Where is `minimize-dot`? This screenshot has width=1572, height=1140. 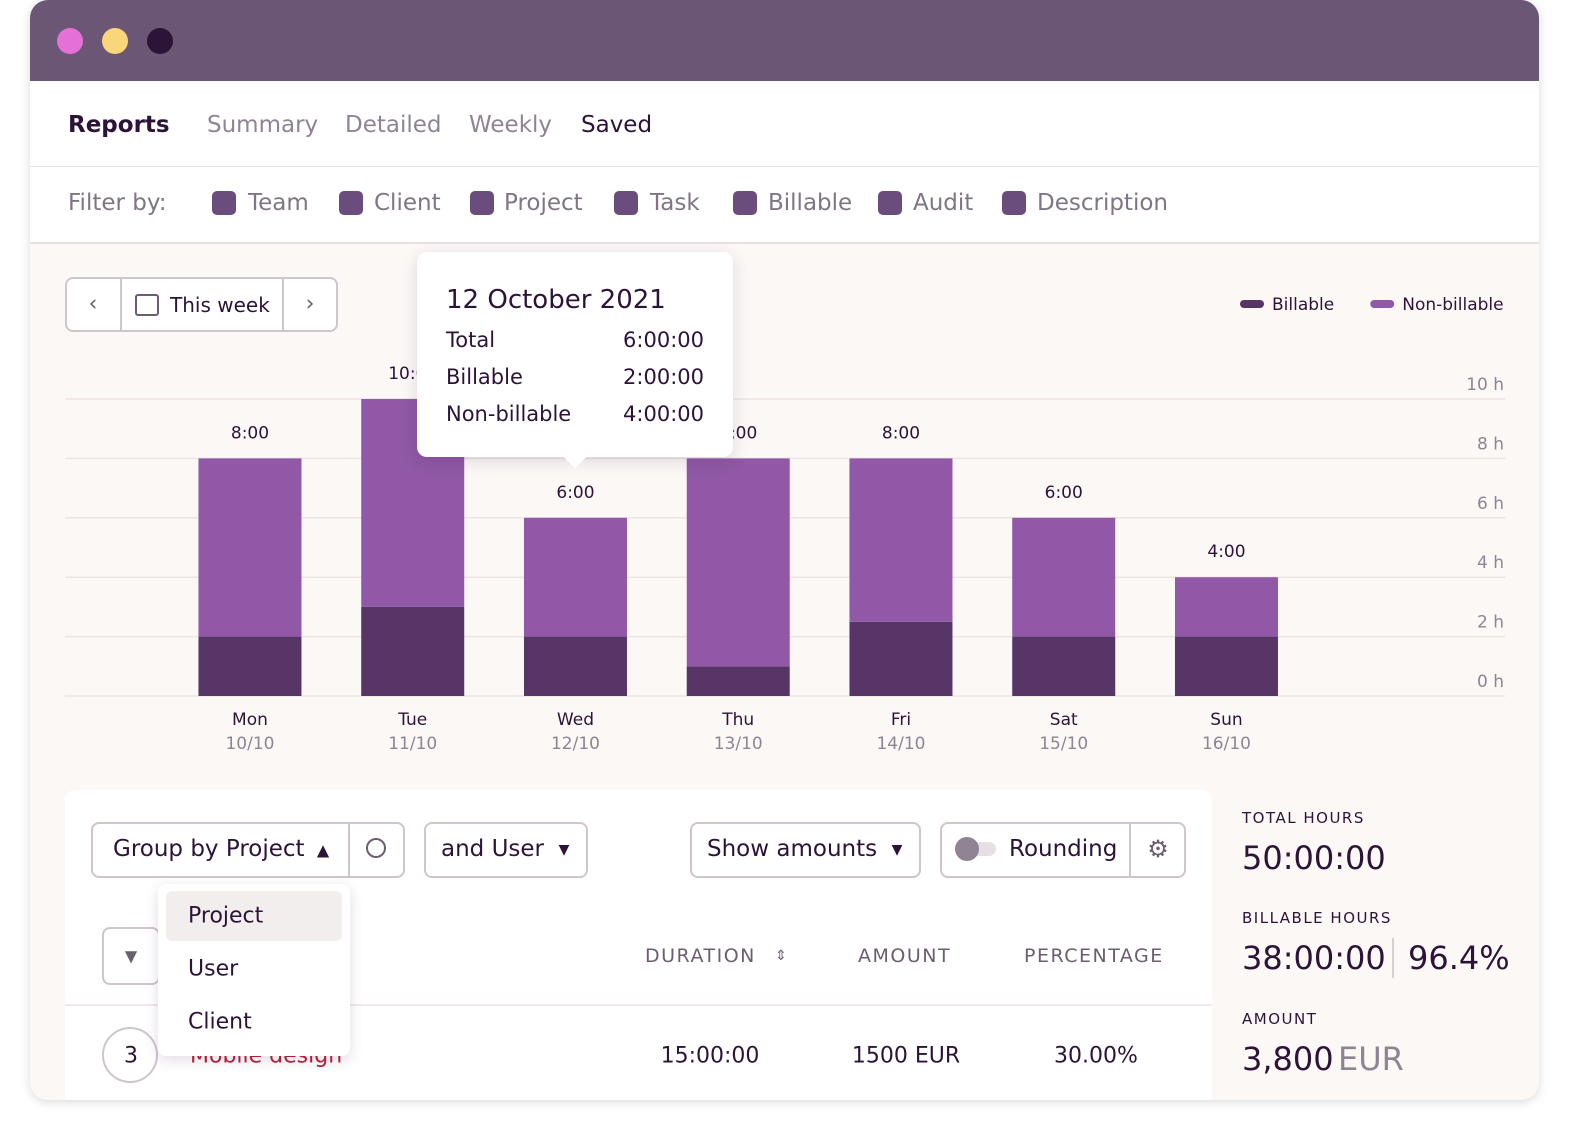 minimize-dot is located at coordinates (115, 41).